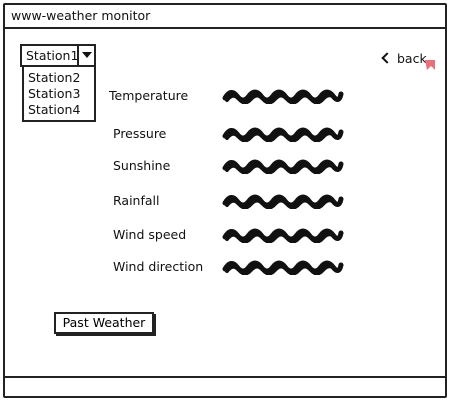  I want to click on station-select-value: Station1, so click(52, 55).